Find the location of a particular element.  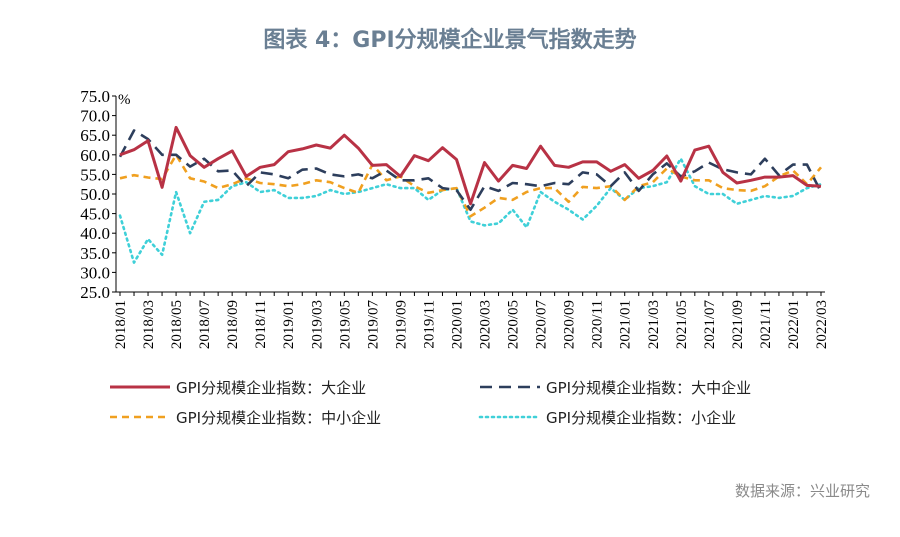

x-tick-label: 2021/01 is located at coordinates (626, 324).